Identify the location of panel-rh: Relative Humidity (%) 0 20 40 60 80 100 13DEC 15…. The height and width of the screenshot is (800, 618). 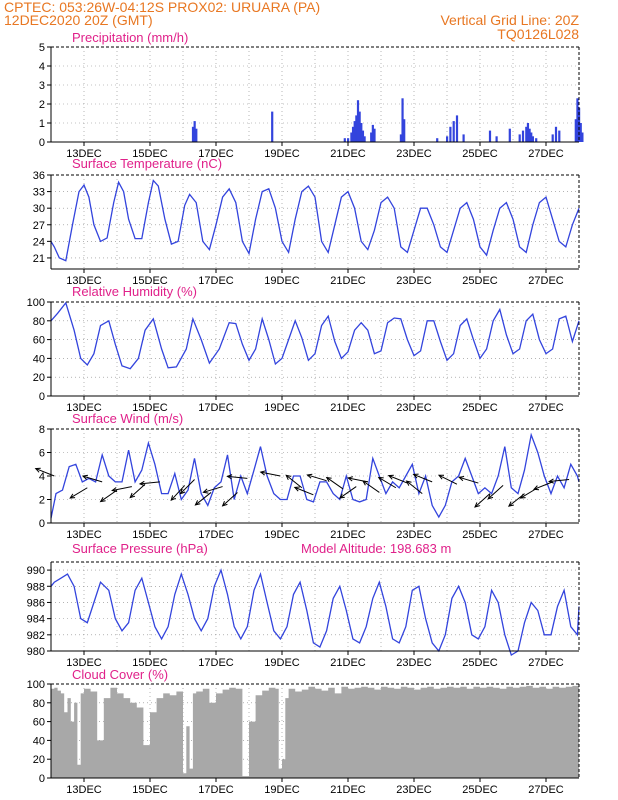
(303, 349).